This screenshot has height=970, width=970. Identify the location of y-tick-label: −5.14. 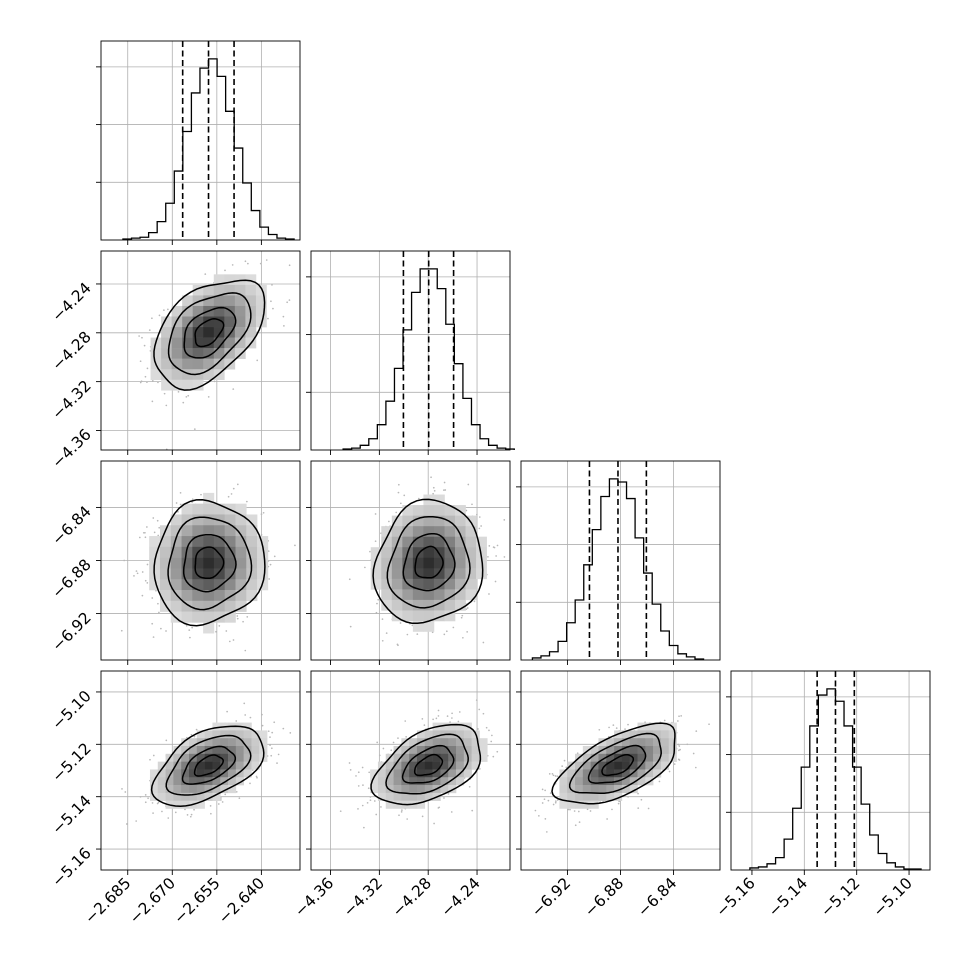
(72, 815).